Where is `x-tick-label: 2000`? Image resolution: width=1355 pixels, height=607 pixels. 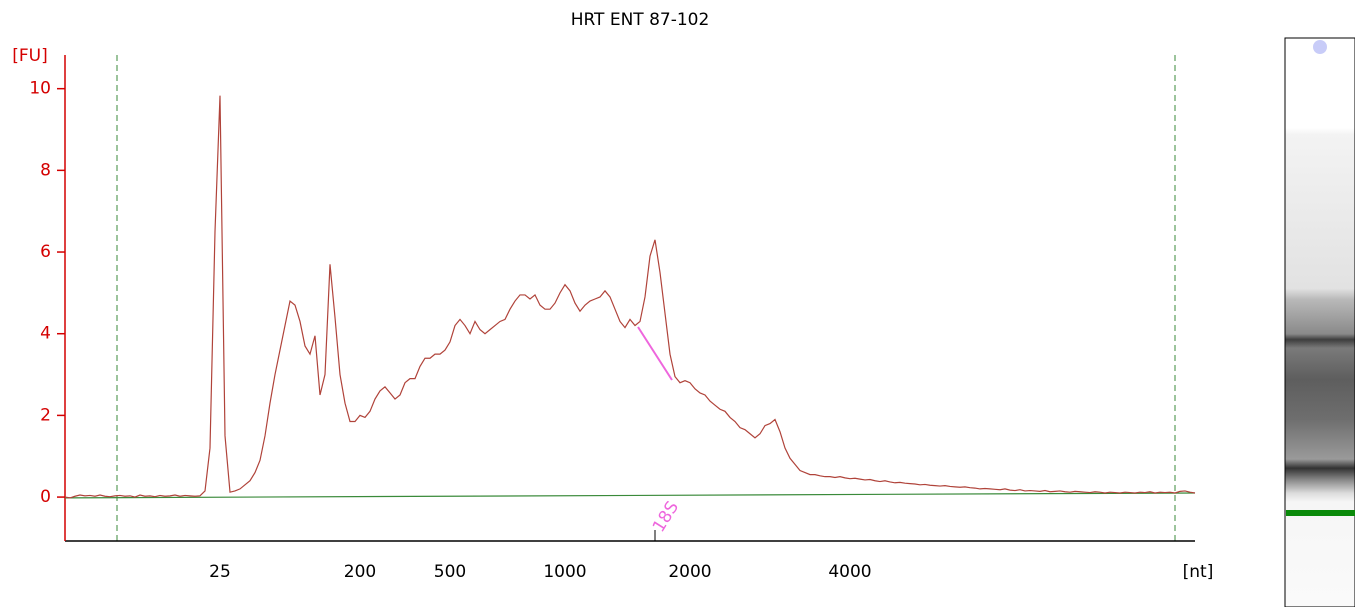 x-tick-label: 2000 is located at coordinates (689, 572).